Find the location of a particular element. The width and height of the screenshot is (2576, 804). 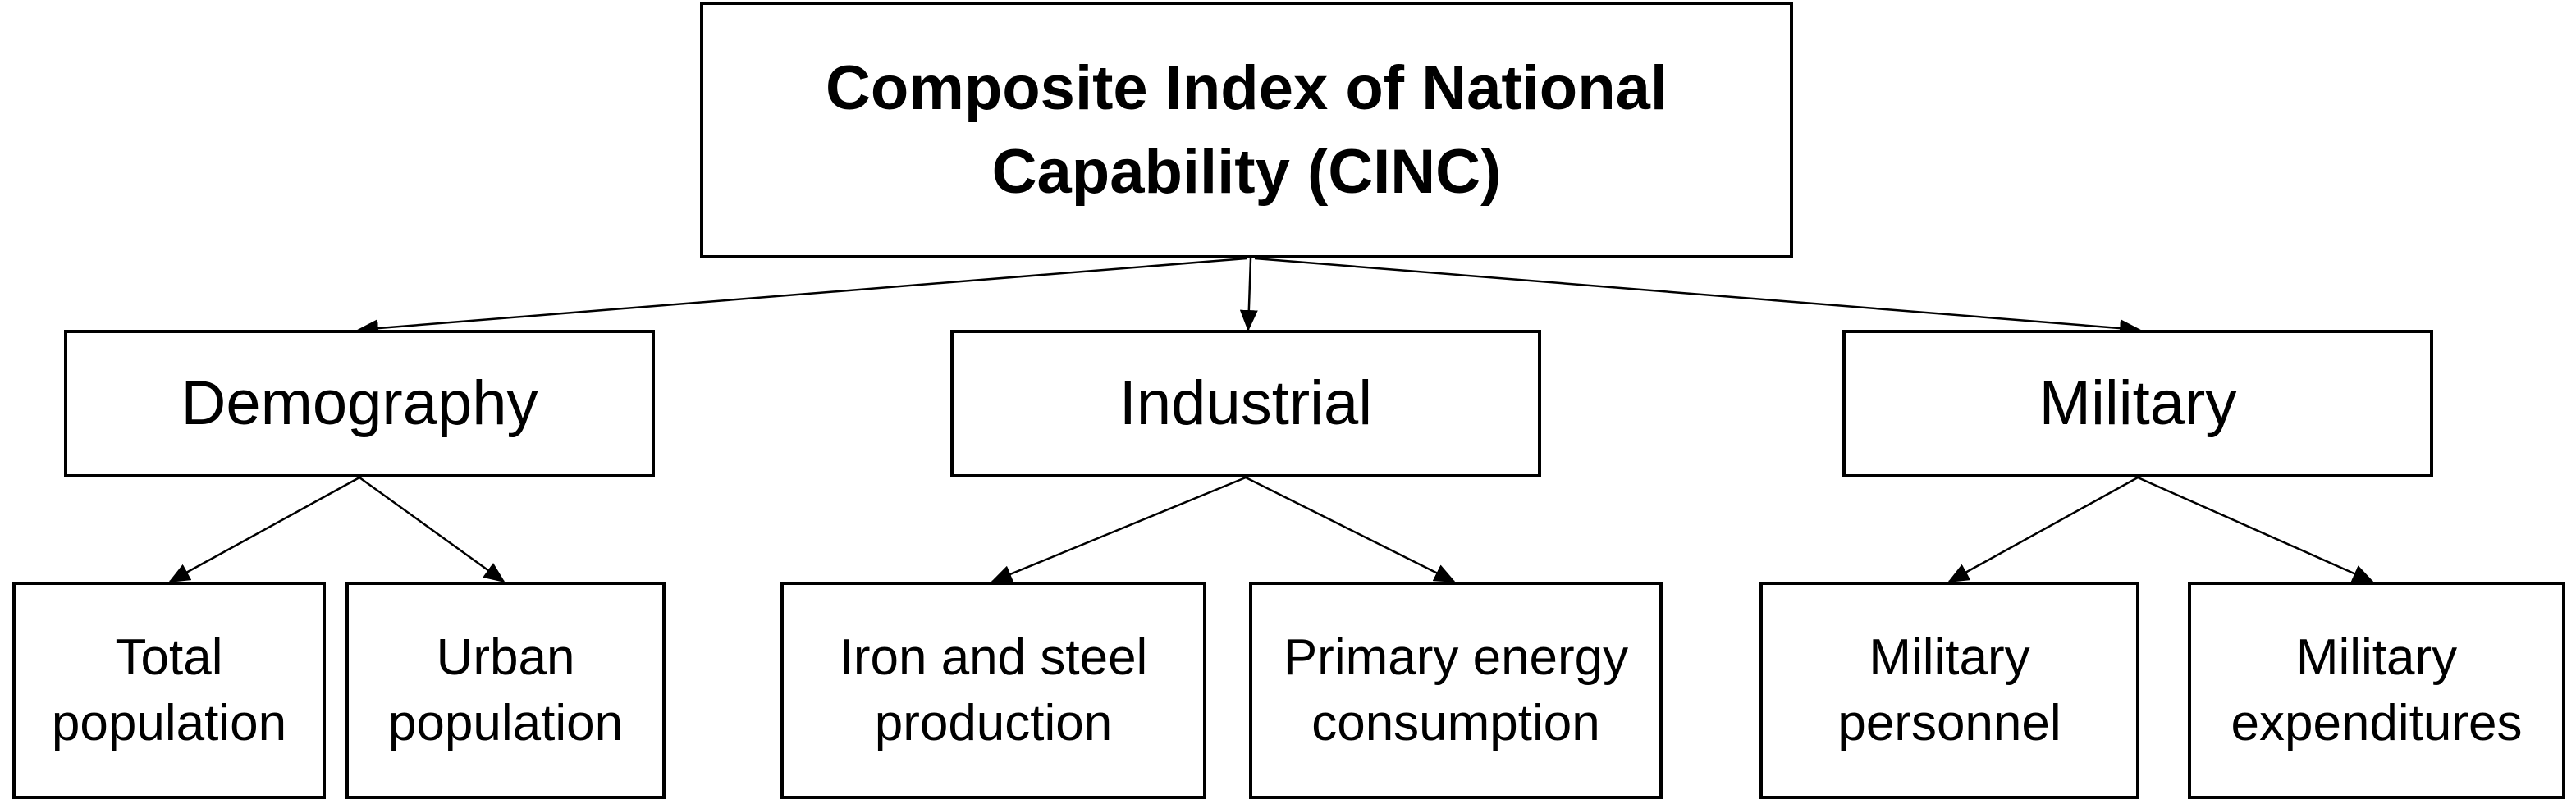

indicator-node-military-expenditures: Military expenditures is located at coordinates (2376, 690).